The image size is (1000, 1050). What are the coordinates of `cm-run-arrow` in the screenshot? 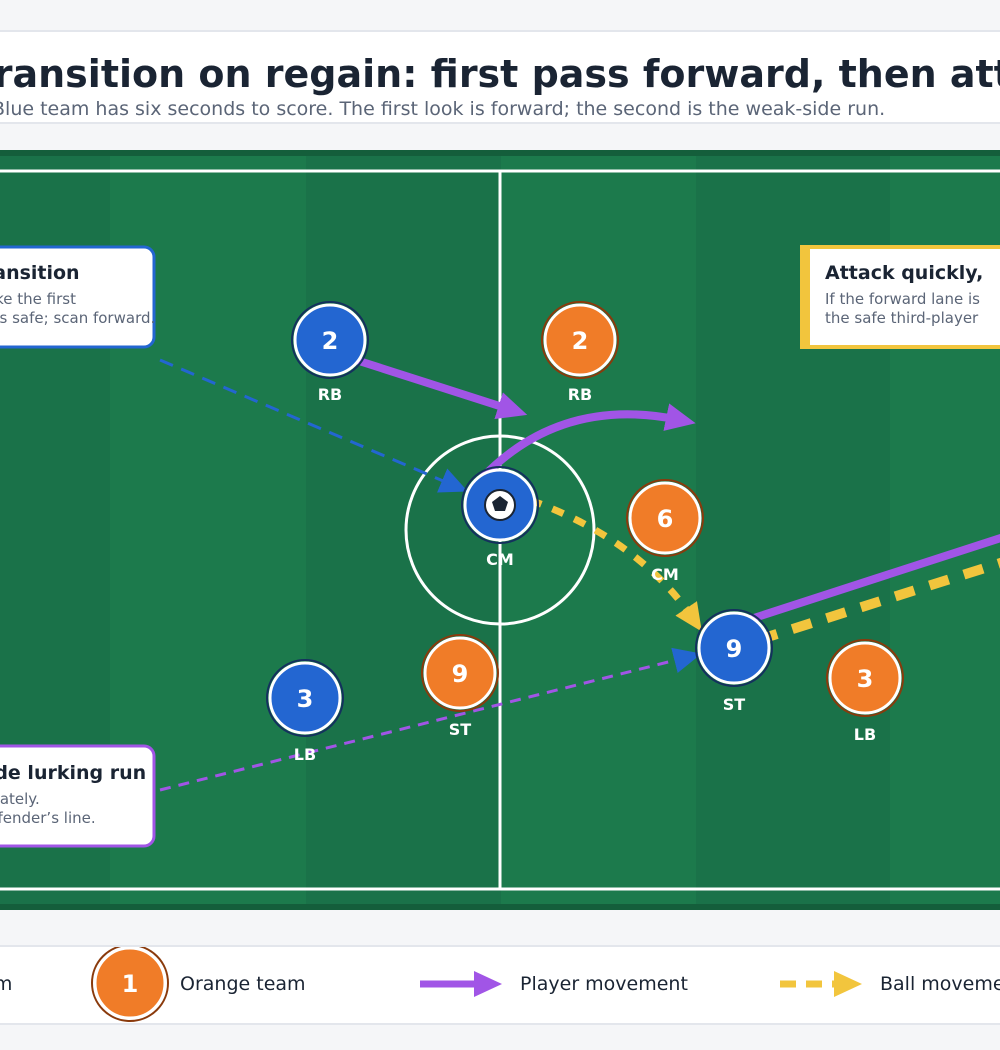 It's located at (586, 443).